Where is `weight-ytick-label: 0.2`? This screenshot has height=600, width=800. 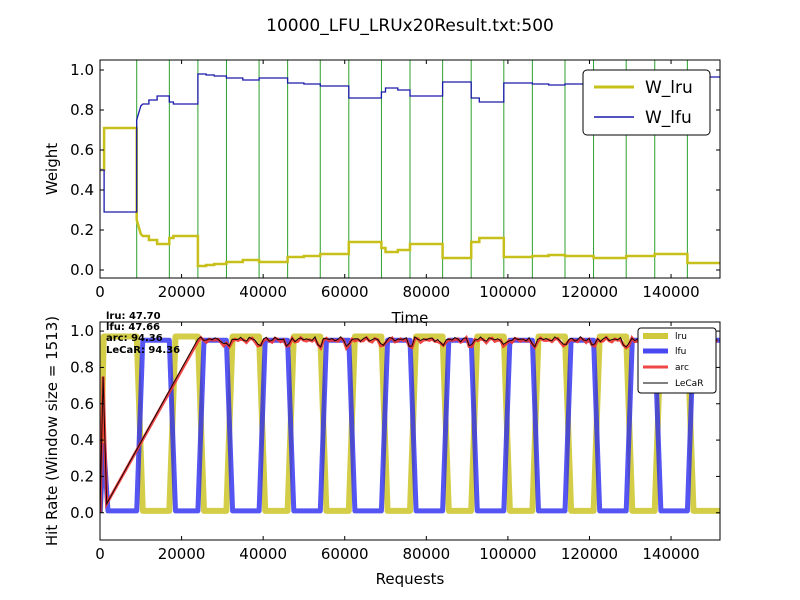 weight-ytick-label: 0.2 is located at coordinates (82, 230).